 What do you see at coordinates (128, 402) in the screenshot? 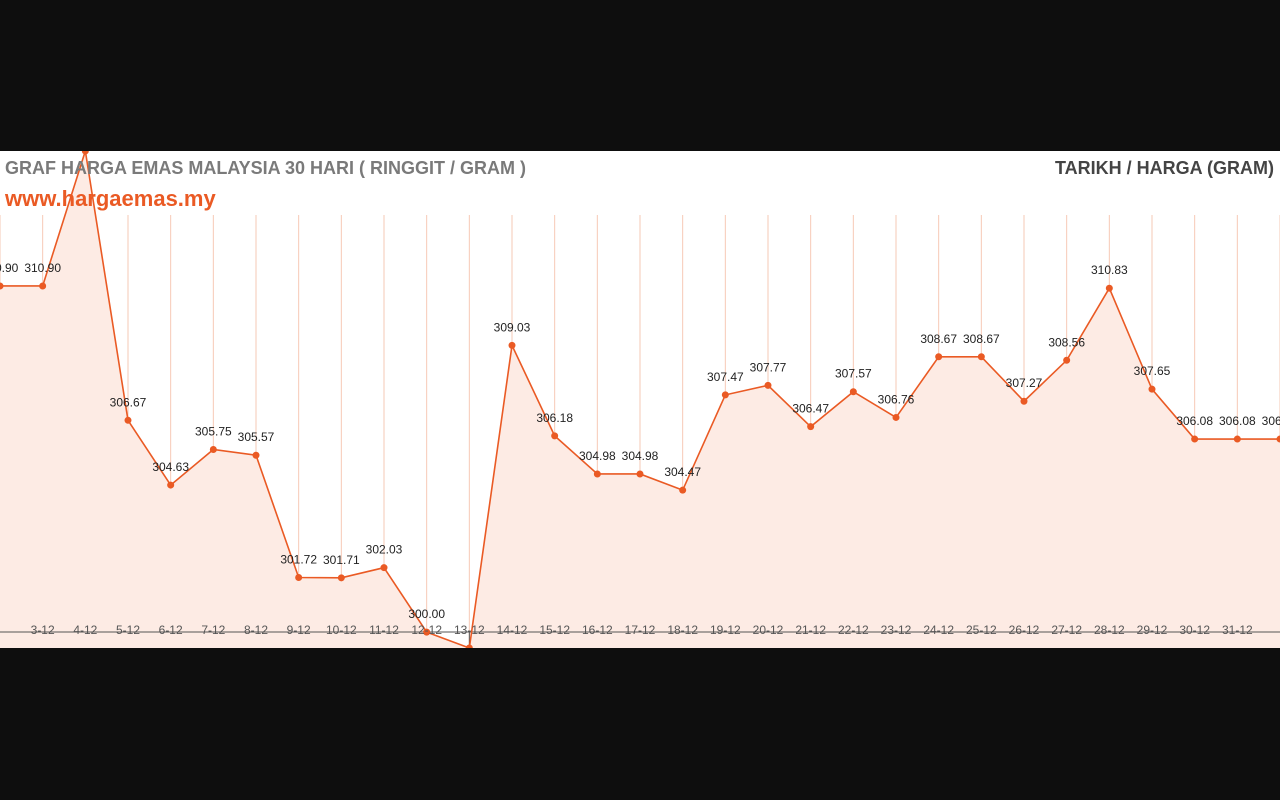
I see `value-label: 306.67` at bounding box center [128, 402].